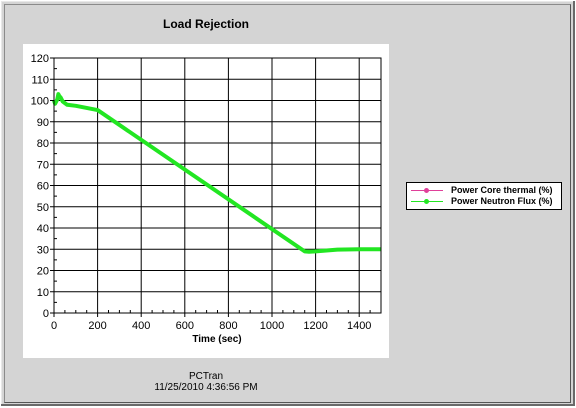 The image size is (576, 408). I want to click on legend-item-neutron-flux: Power Neutron Flux (%), so click(485, 202).